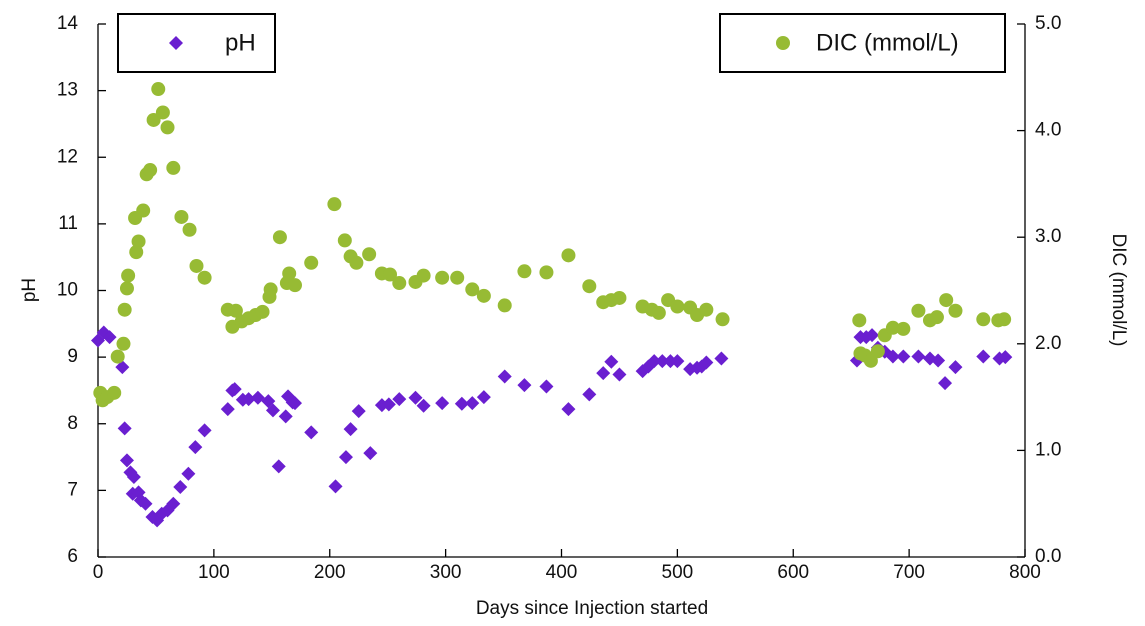  Describe the element at coordinates (1048, 236) in the screenshot. I see `y2-tick-label: 3.0` at that location.